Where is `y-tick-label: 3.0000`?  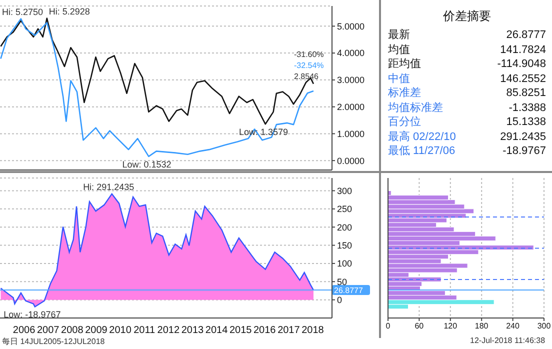 y-tick-label: 3.0000 is located at coordinates (351, 80).